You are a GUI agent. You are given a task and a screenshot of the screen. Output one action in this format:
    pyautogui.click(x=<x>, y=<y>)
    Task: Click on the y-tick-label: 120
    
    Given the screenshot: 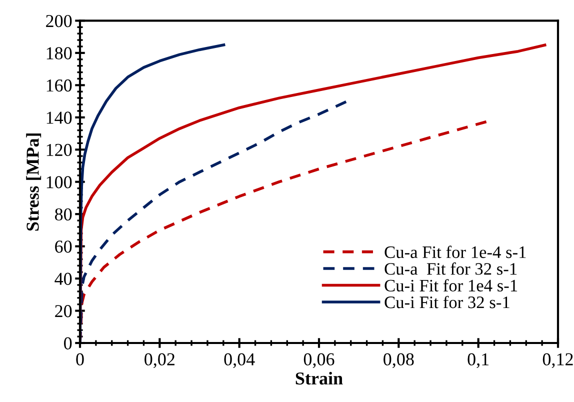 What is the action you would take?
    pyautogui.click(x=59, y=150)
    